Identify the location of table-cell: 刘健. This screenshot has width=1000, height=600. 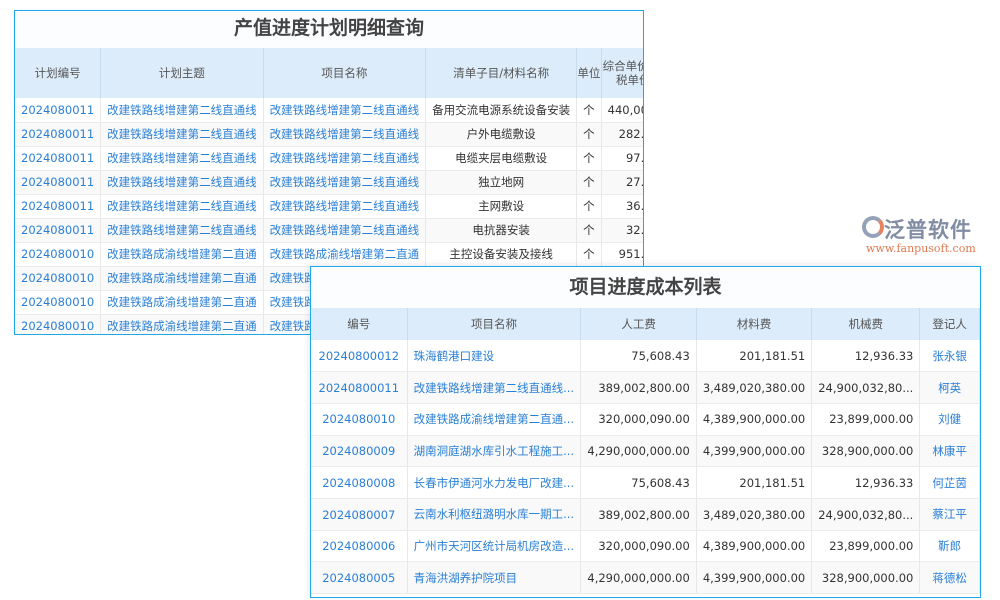
(949, 419).